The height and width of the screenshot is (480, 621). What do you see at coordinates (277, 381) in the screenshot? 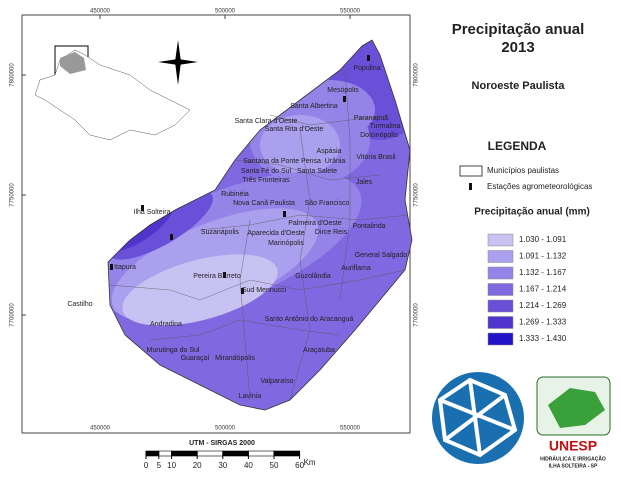
I see `municipality-label: Valparaíso` at bounding box center [277, 381].